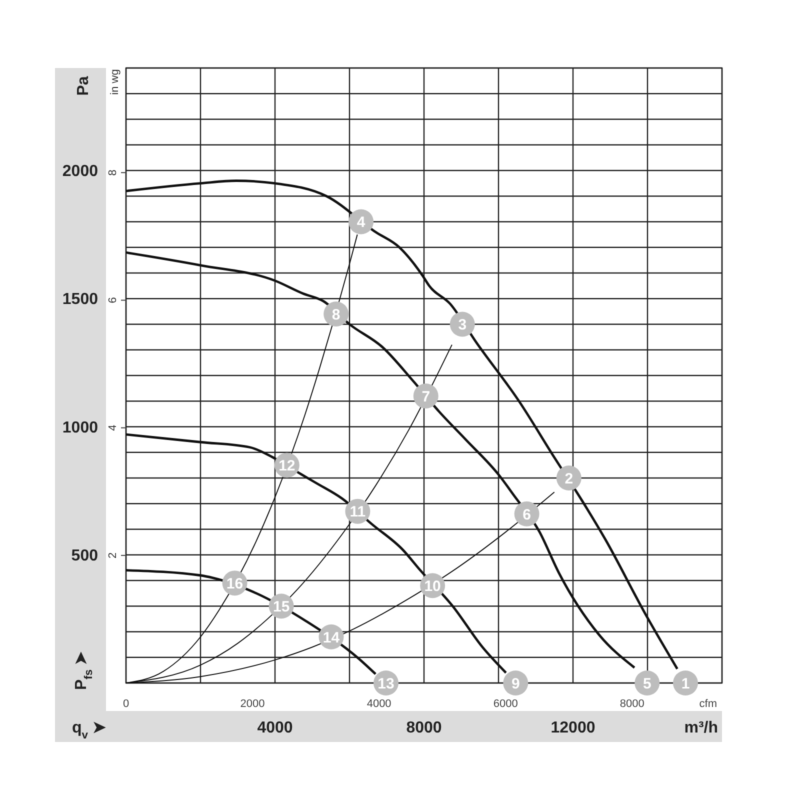  What do you see at coordinates (275, 728) in the screenshot?
I see `x-tick-label: 4000` at bounding box center [275, 728].